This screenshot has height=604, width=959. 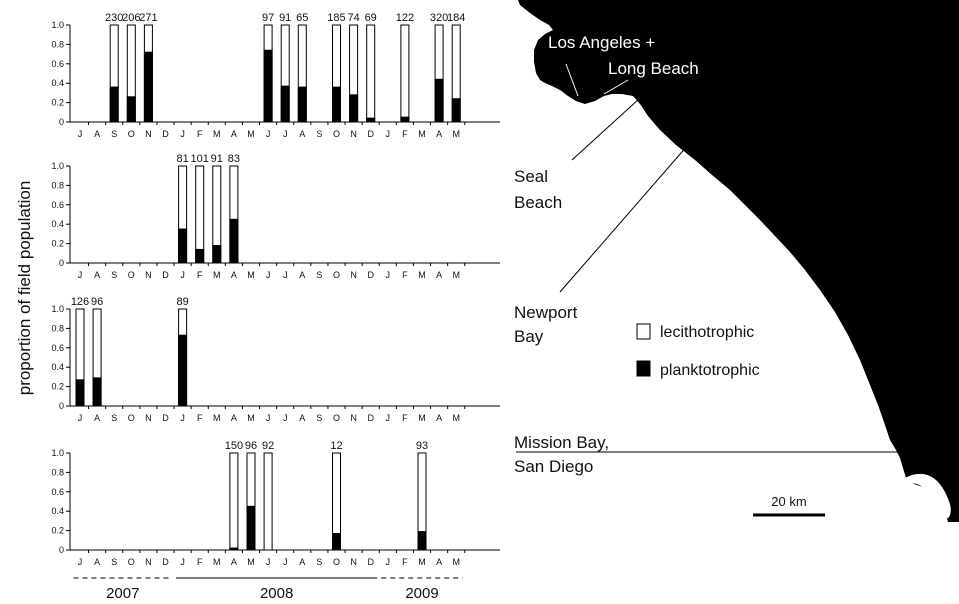 I want to click on sample-size-label: 81, so click(x=182, y=159).